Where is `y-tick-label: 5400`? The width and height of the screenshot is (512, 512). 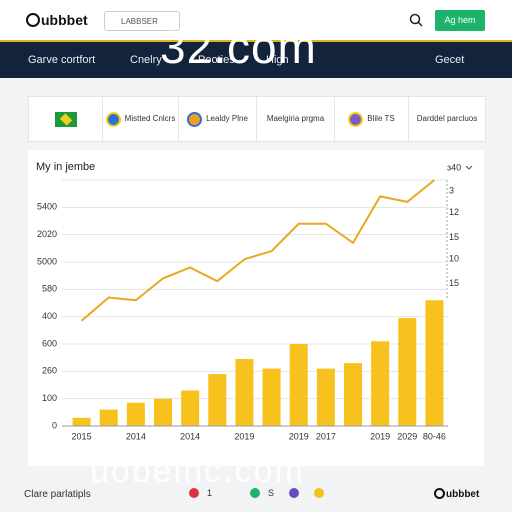 y-tick-label: 5400 is located at coordinates (47, 207).